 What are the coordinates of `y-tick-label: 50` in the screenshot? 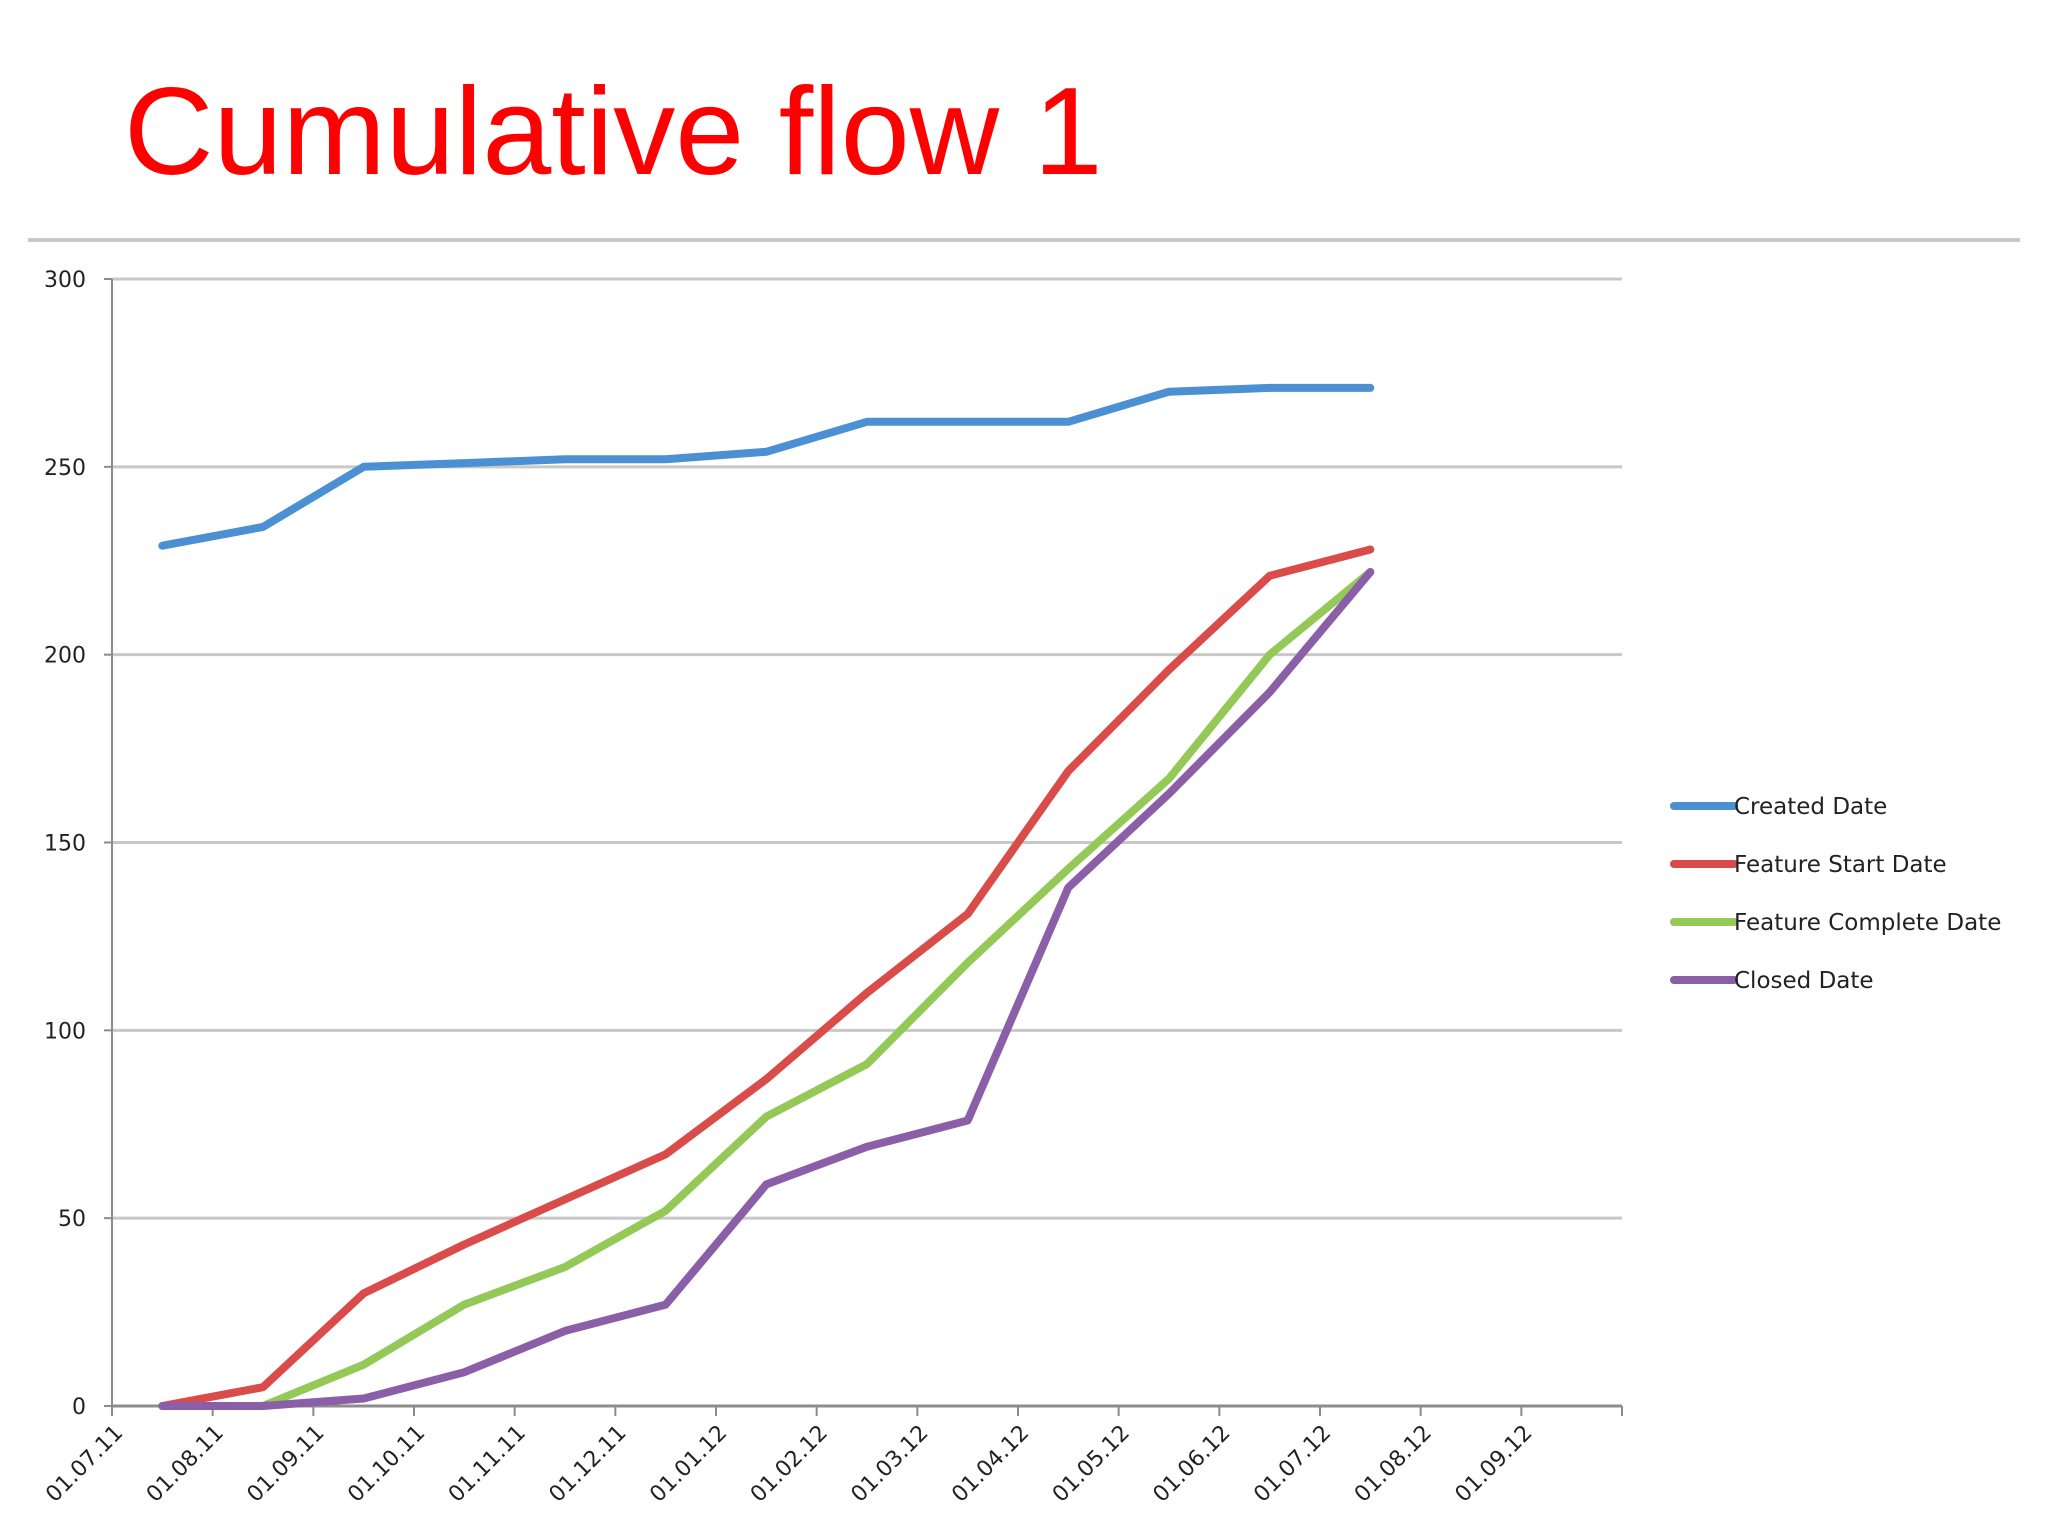 It's located at (72, 1219).